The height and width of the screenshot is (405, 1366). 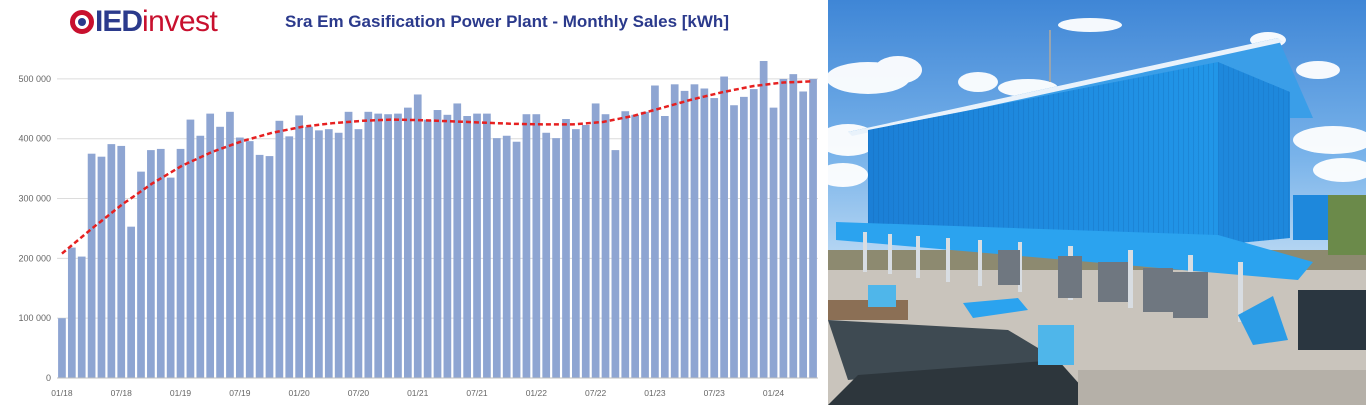 I want to click on x-tick-label: 01/18, so click(x=62, y=393).